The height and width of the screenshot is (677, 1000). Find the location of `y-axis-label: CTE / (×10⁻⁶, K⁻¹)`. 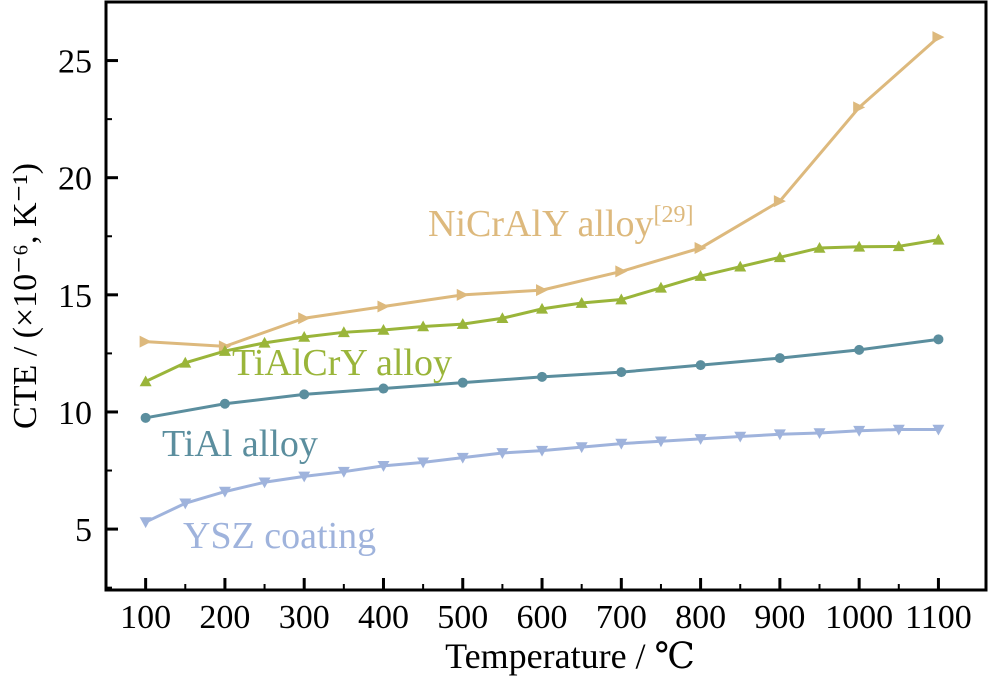

y-axis-label: CTE / (×10⁻⁶, K⁻¹) is located at coordinates (25, 296).